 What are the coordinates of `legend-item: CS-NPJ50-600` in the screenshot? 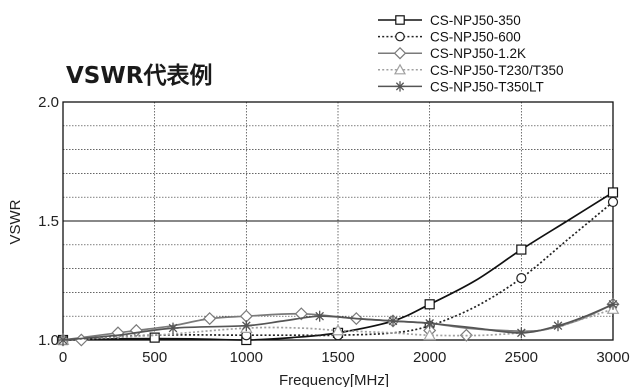 It's located at (449, 37).